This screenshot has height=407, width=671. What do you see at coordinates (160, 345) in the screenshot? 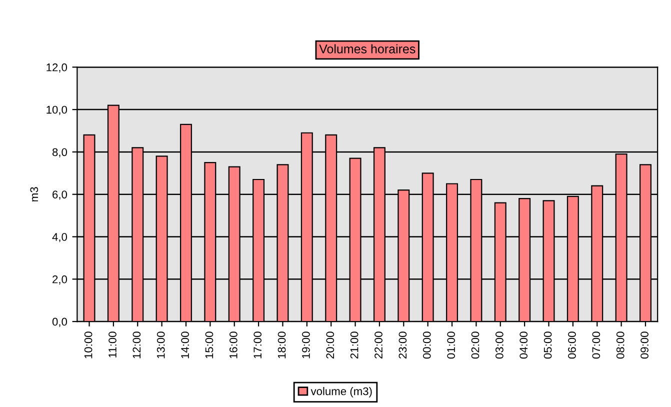
I see `x-tick-label: 13:00` at bounding box center [160, 345].